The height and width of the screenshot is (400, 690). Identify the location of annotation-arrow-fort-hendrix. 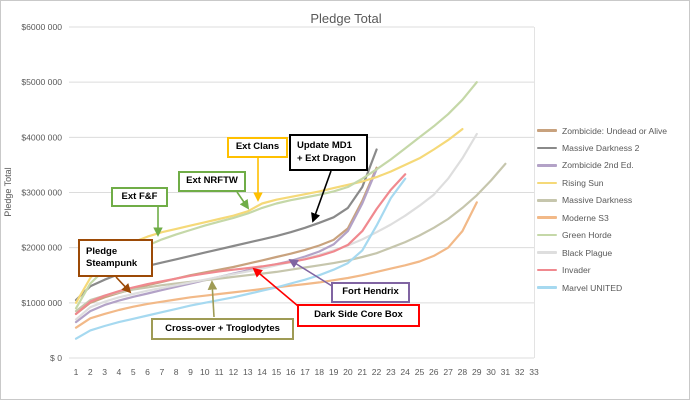
(310, 272).